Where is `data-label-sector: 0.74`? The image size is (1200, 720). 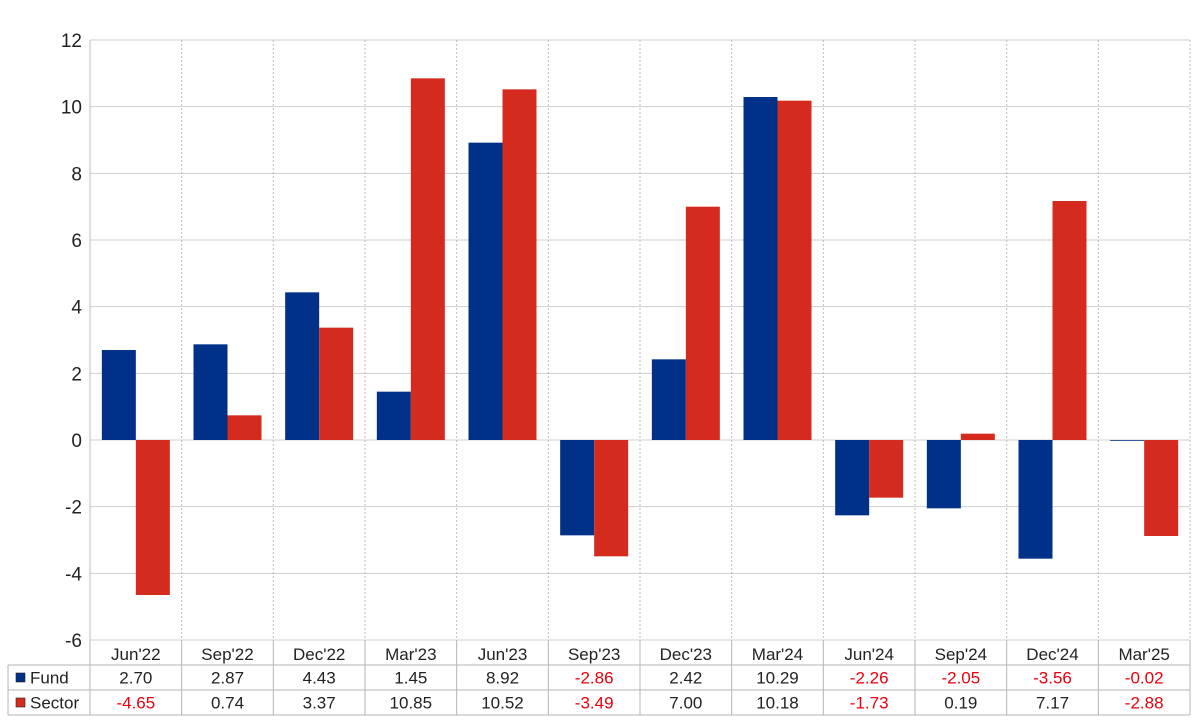 data-label-sector: 0.74 is located at coordinates (227, 703).